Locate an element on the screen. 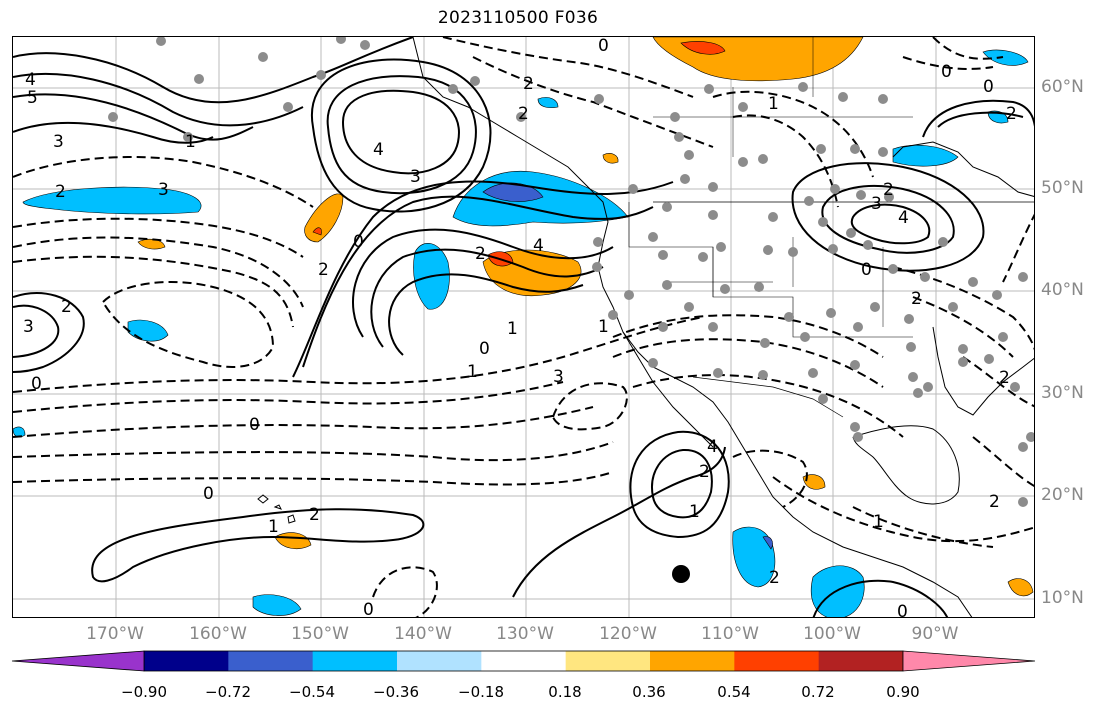 The width and height of the screenshot is (1102, 710). lon-label: 120°W is located at coordinates (628, 634).